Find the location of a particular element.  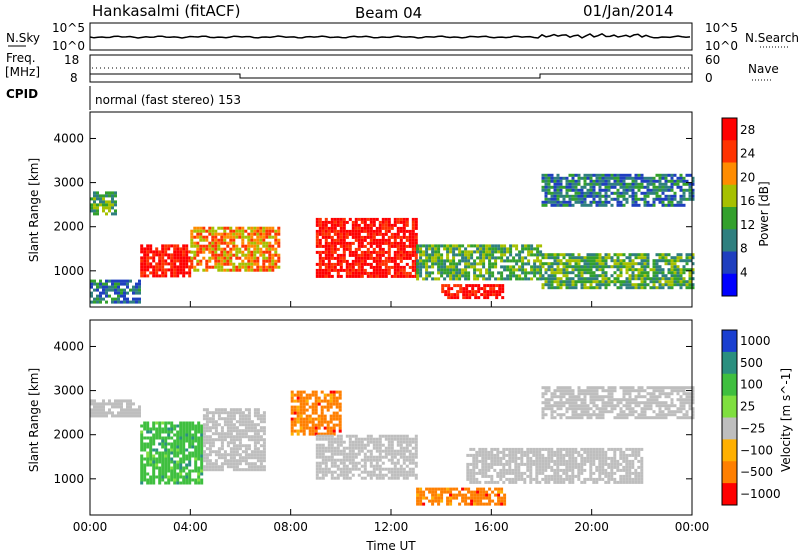

power-colorbar-frame is located at coordinates (729, 207).